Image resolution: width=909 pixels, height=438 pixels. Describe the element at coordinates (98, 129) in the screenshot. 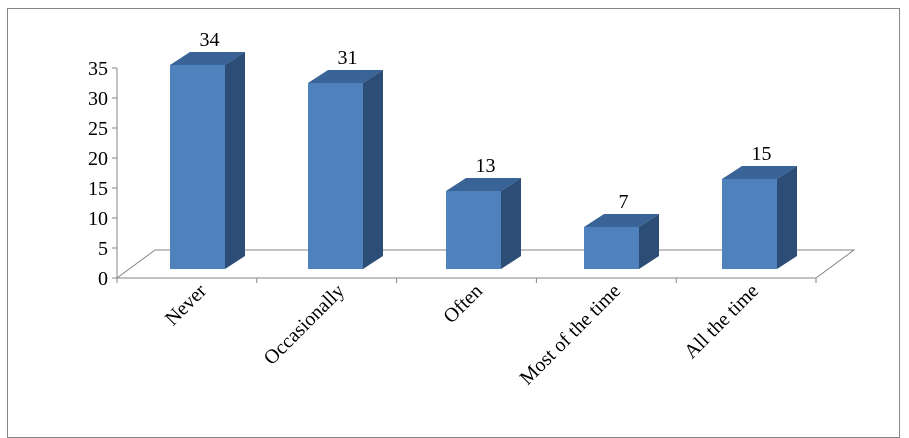

I see `y-tick-label: 25` at that location.